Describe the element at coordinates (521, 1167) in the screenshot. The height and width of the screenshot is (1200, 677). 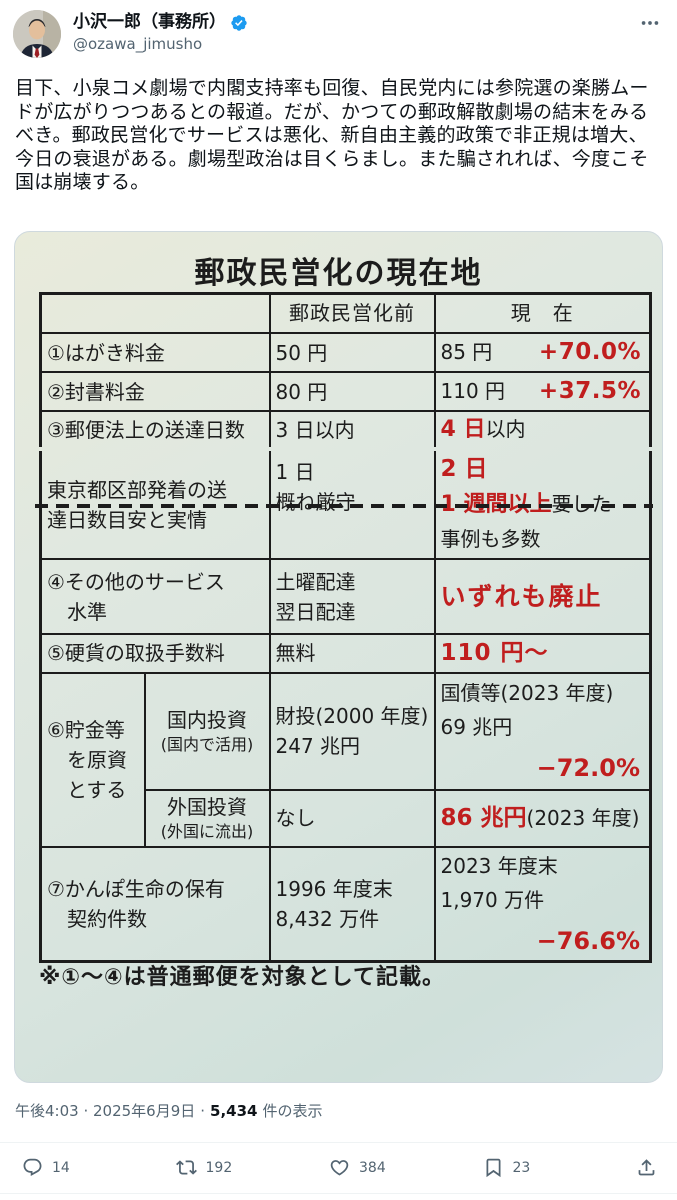
I see `bookmark-count: 23` at that location.